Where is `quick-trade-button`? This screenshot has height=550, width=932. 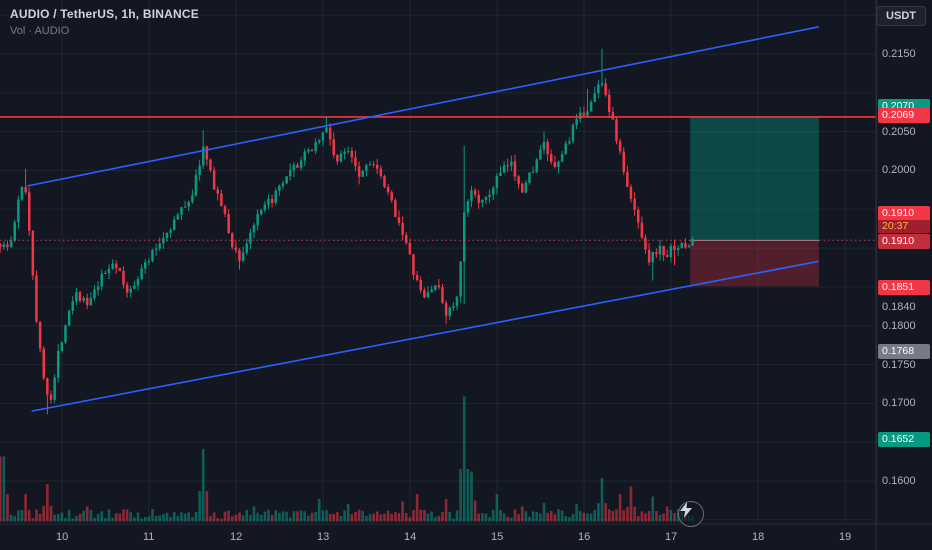
quick-trade-button is located at coordinates (691, 514).